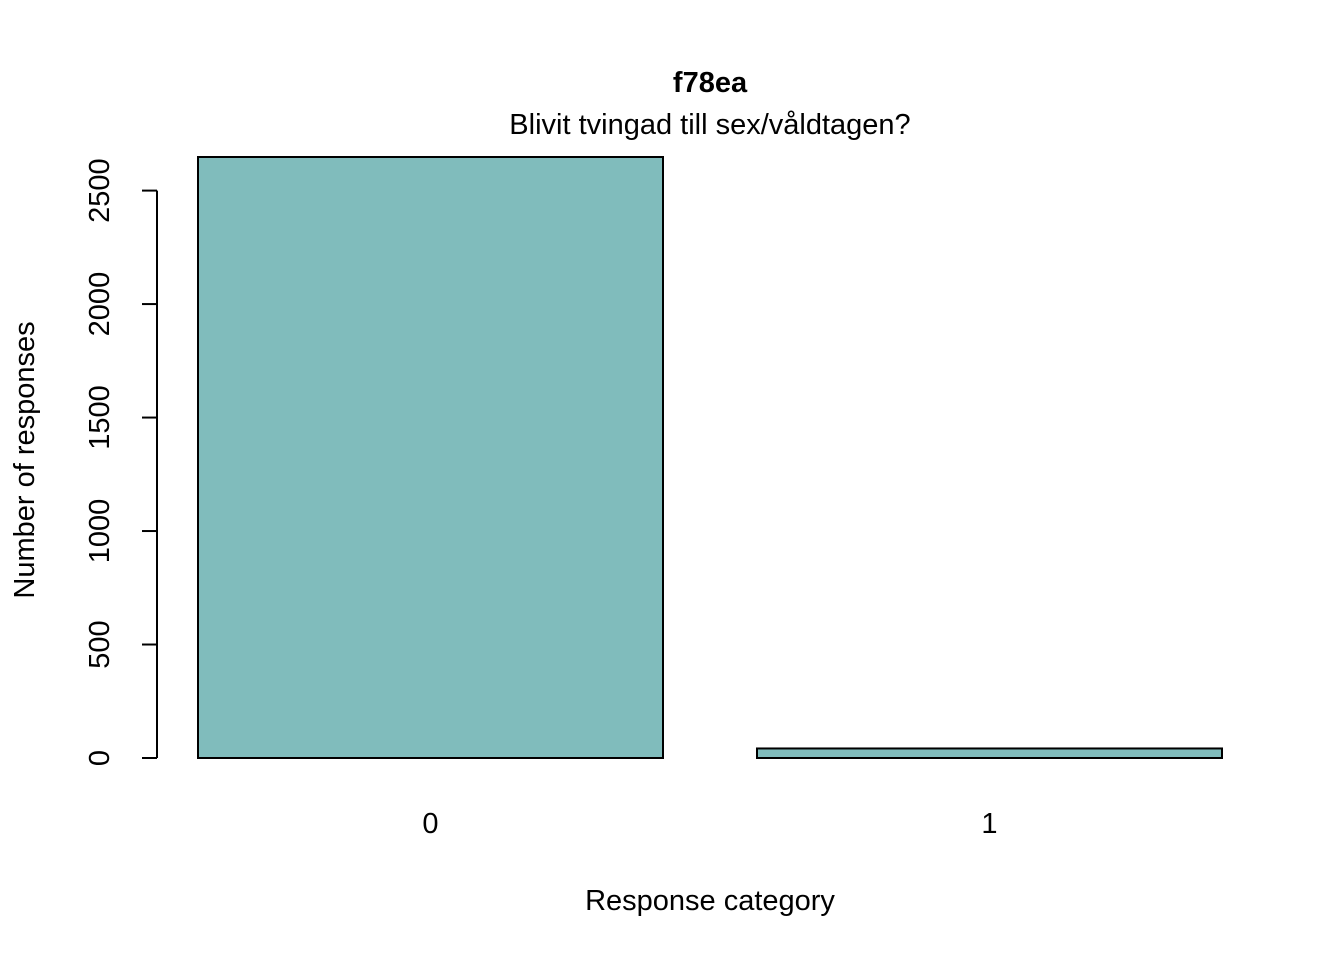 The width and height of the screenshot is (1344, 960). I want to click on y-tick-label: 1000, so click(100, 531).